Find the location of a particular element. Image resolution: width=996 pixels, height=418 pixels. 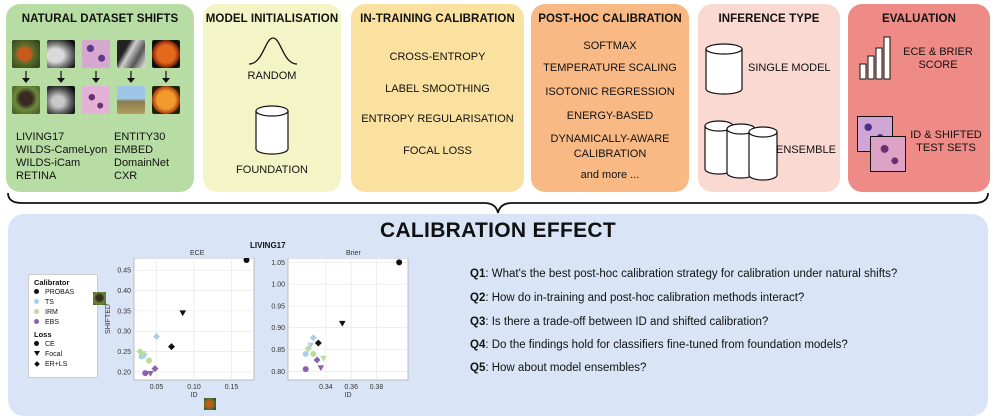

method-energy-based: ENERGY-BASED is located at coordinates (610, 116).